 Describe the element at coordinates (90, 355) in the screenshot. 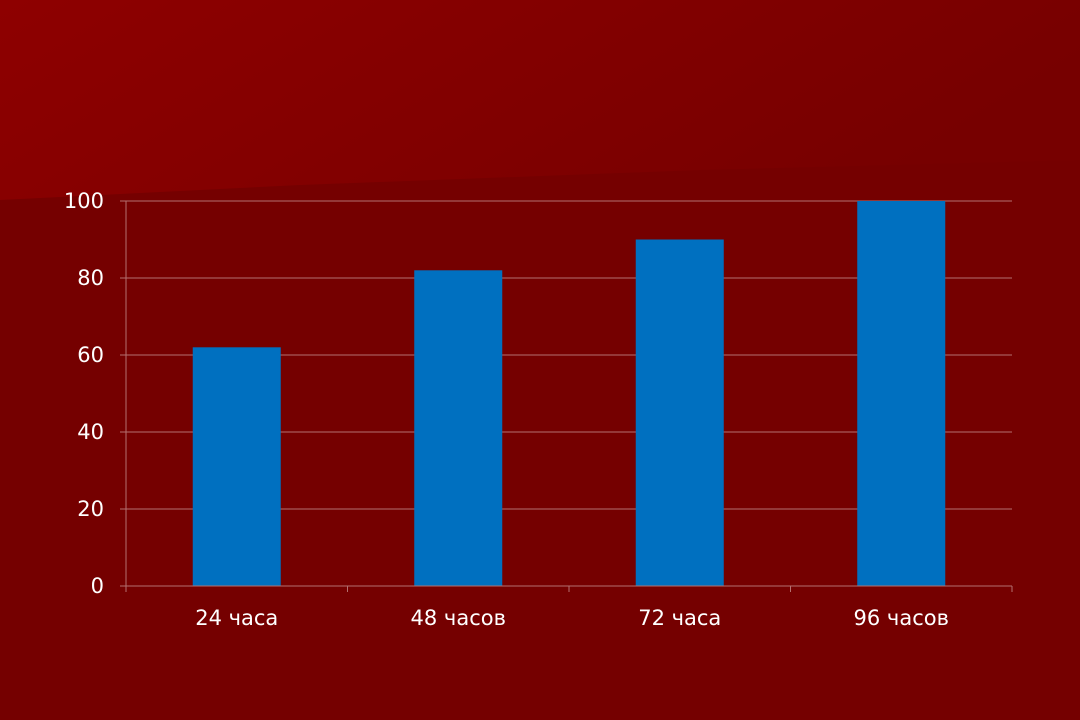

I see `y-tick-label: 60` at that location.